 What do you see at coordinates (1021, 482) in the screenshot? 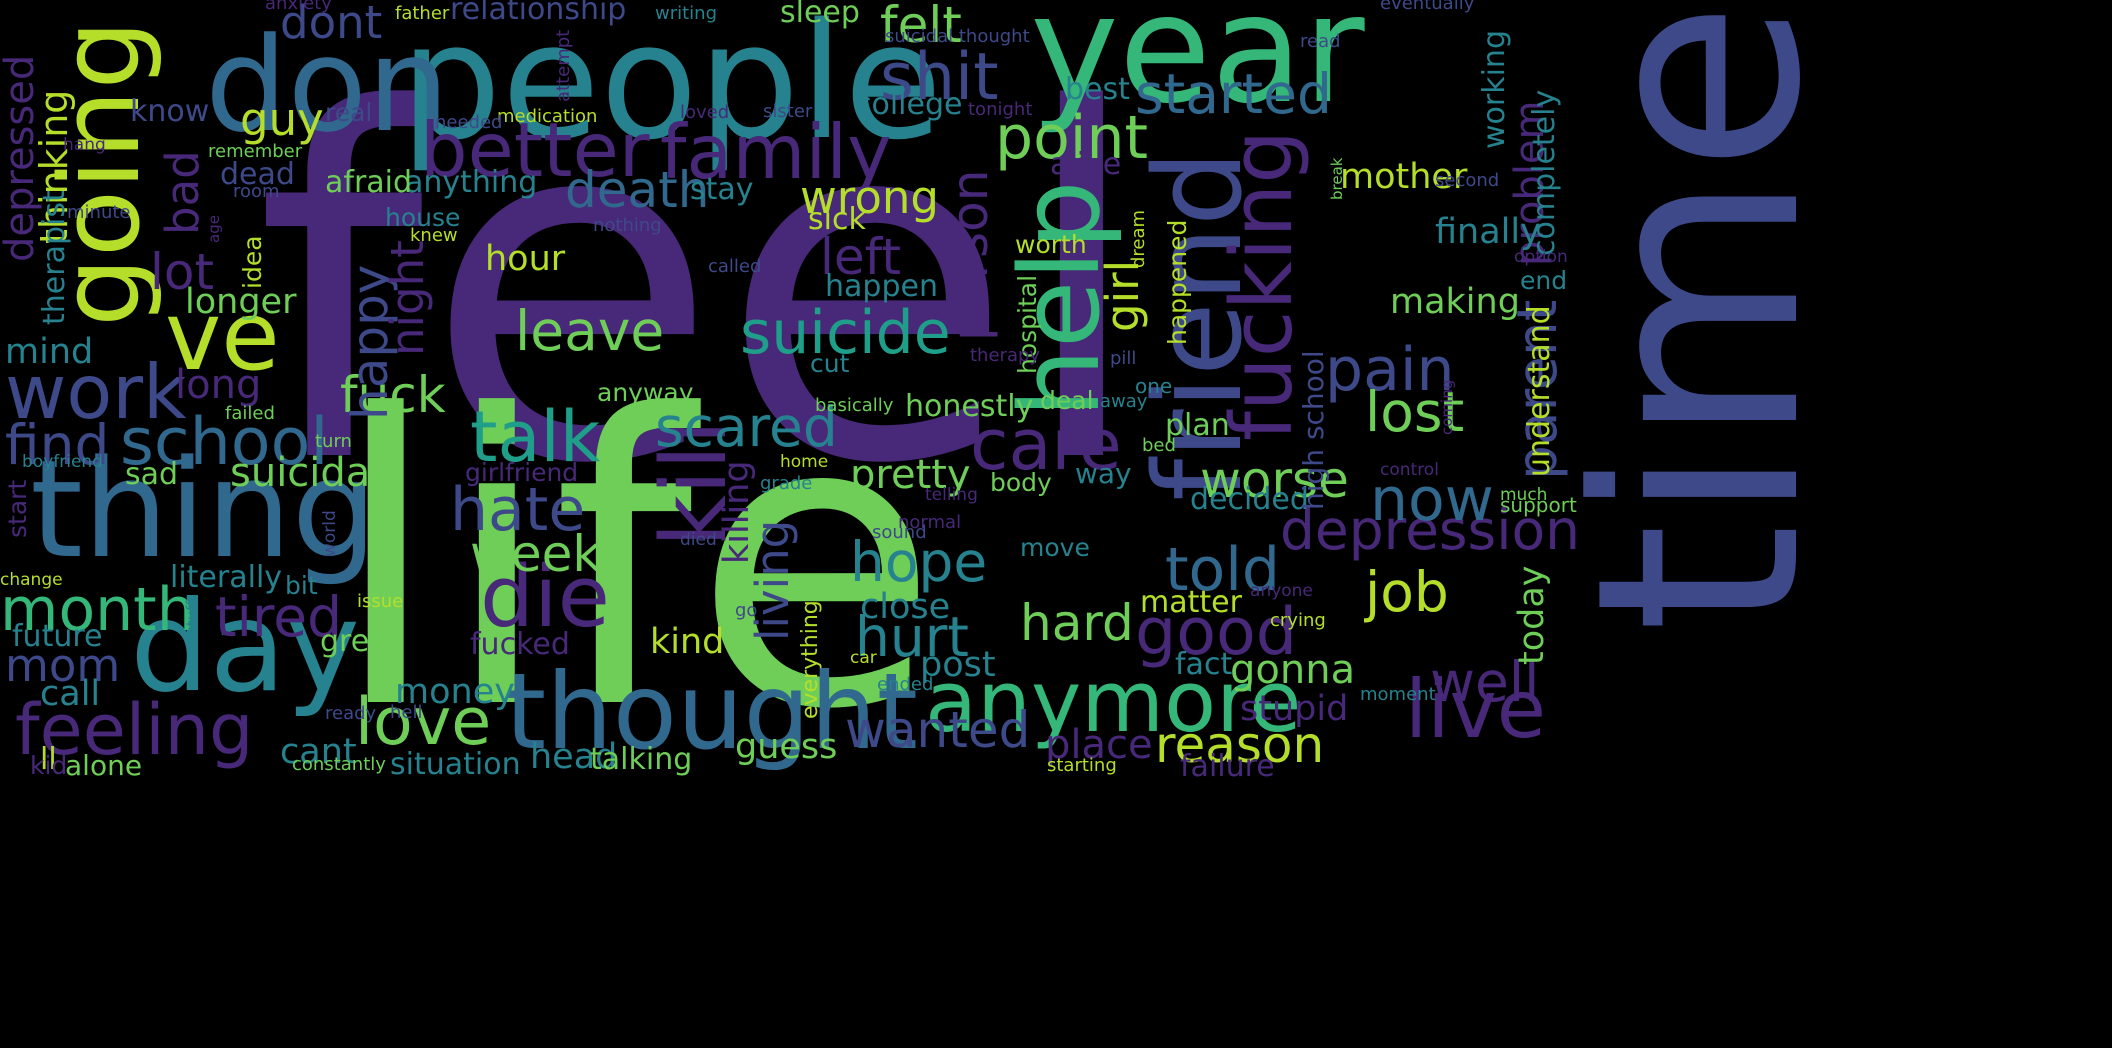
I see `word-body: body` at bounding box center [1021, 482].